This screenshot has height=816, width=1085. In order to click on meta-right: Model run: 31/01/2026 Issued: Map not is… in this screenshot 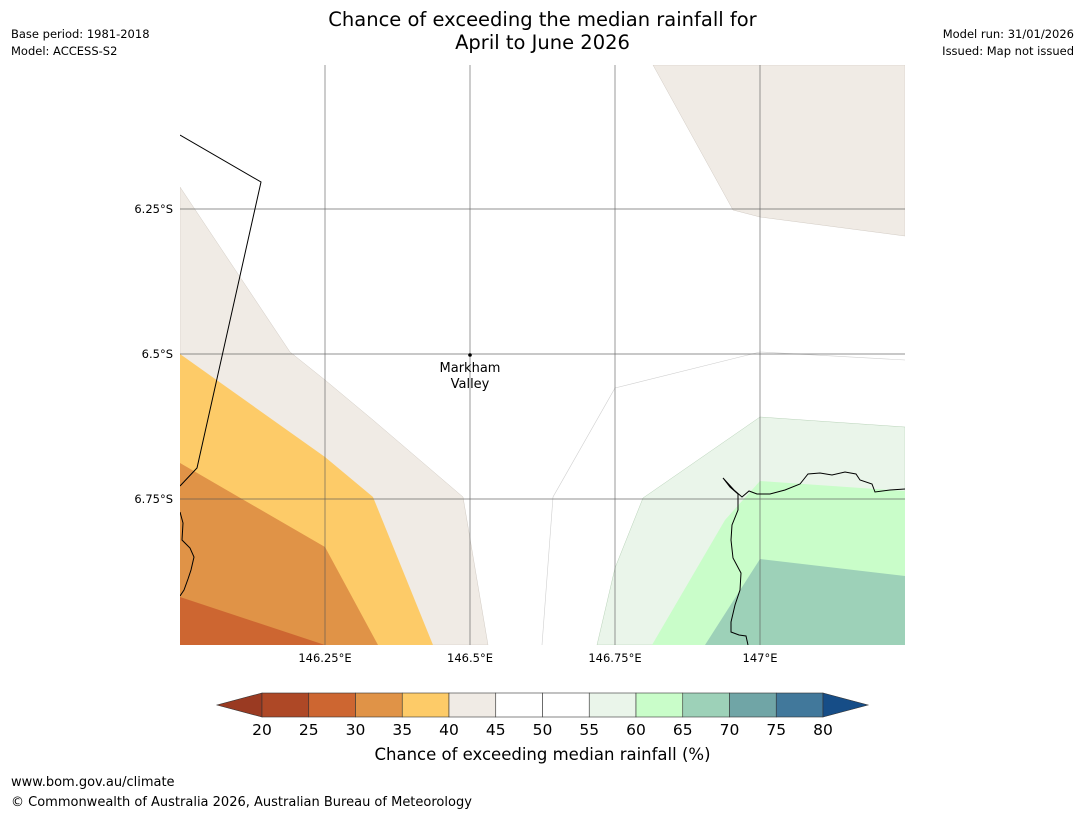, I will do `click(1008, 43)`.